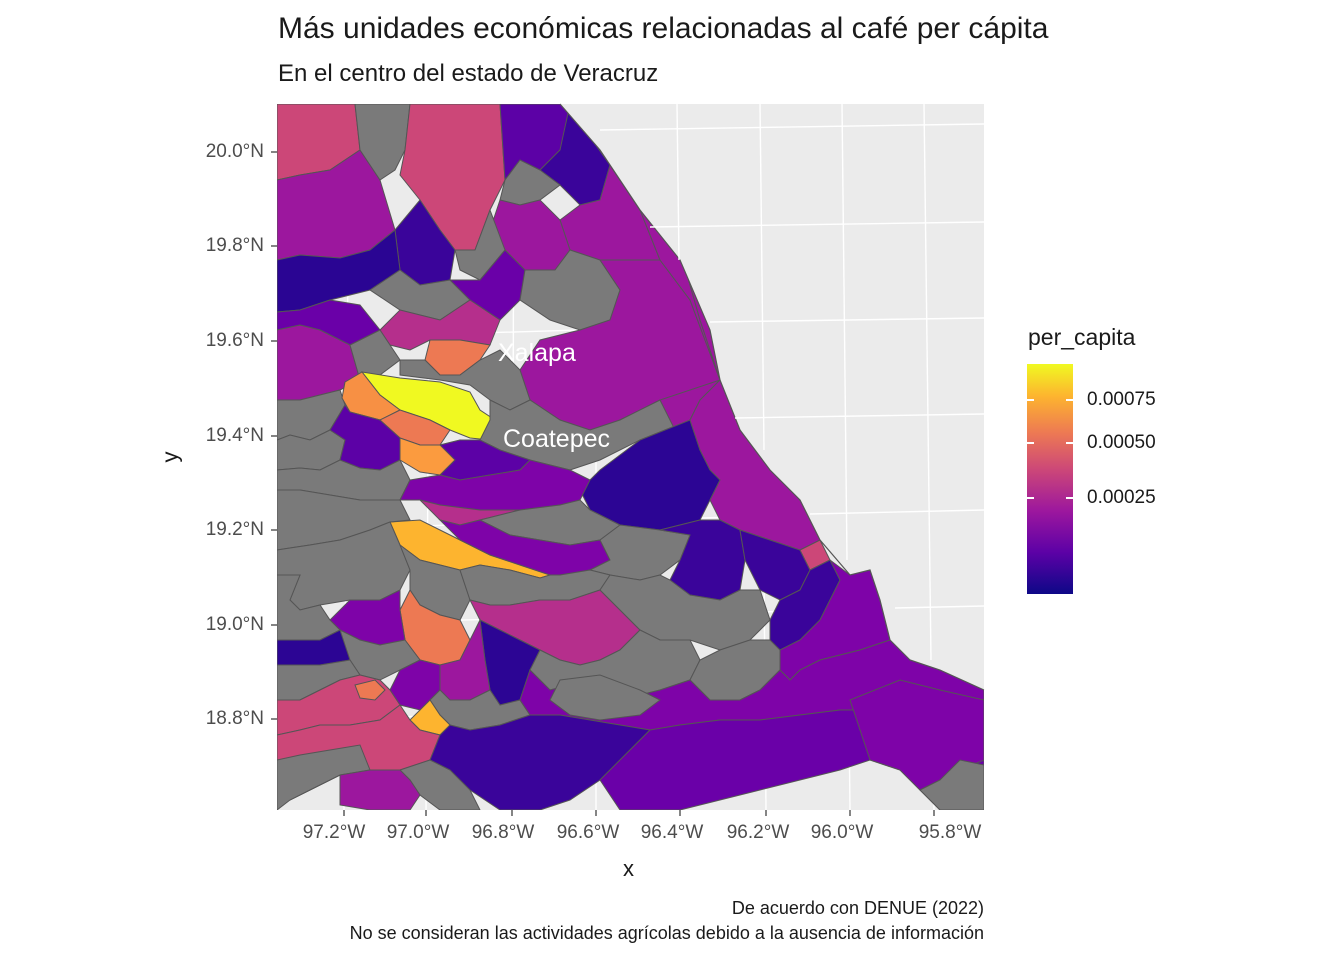  Describe the element at coordinates (1121, 442) in the screenshot. I see `legend-tick-label: 0.00050` at that location.